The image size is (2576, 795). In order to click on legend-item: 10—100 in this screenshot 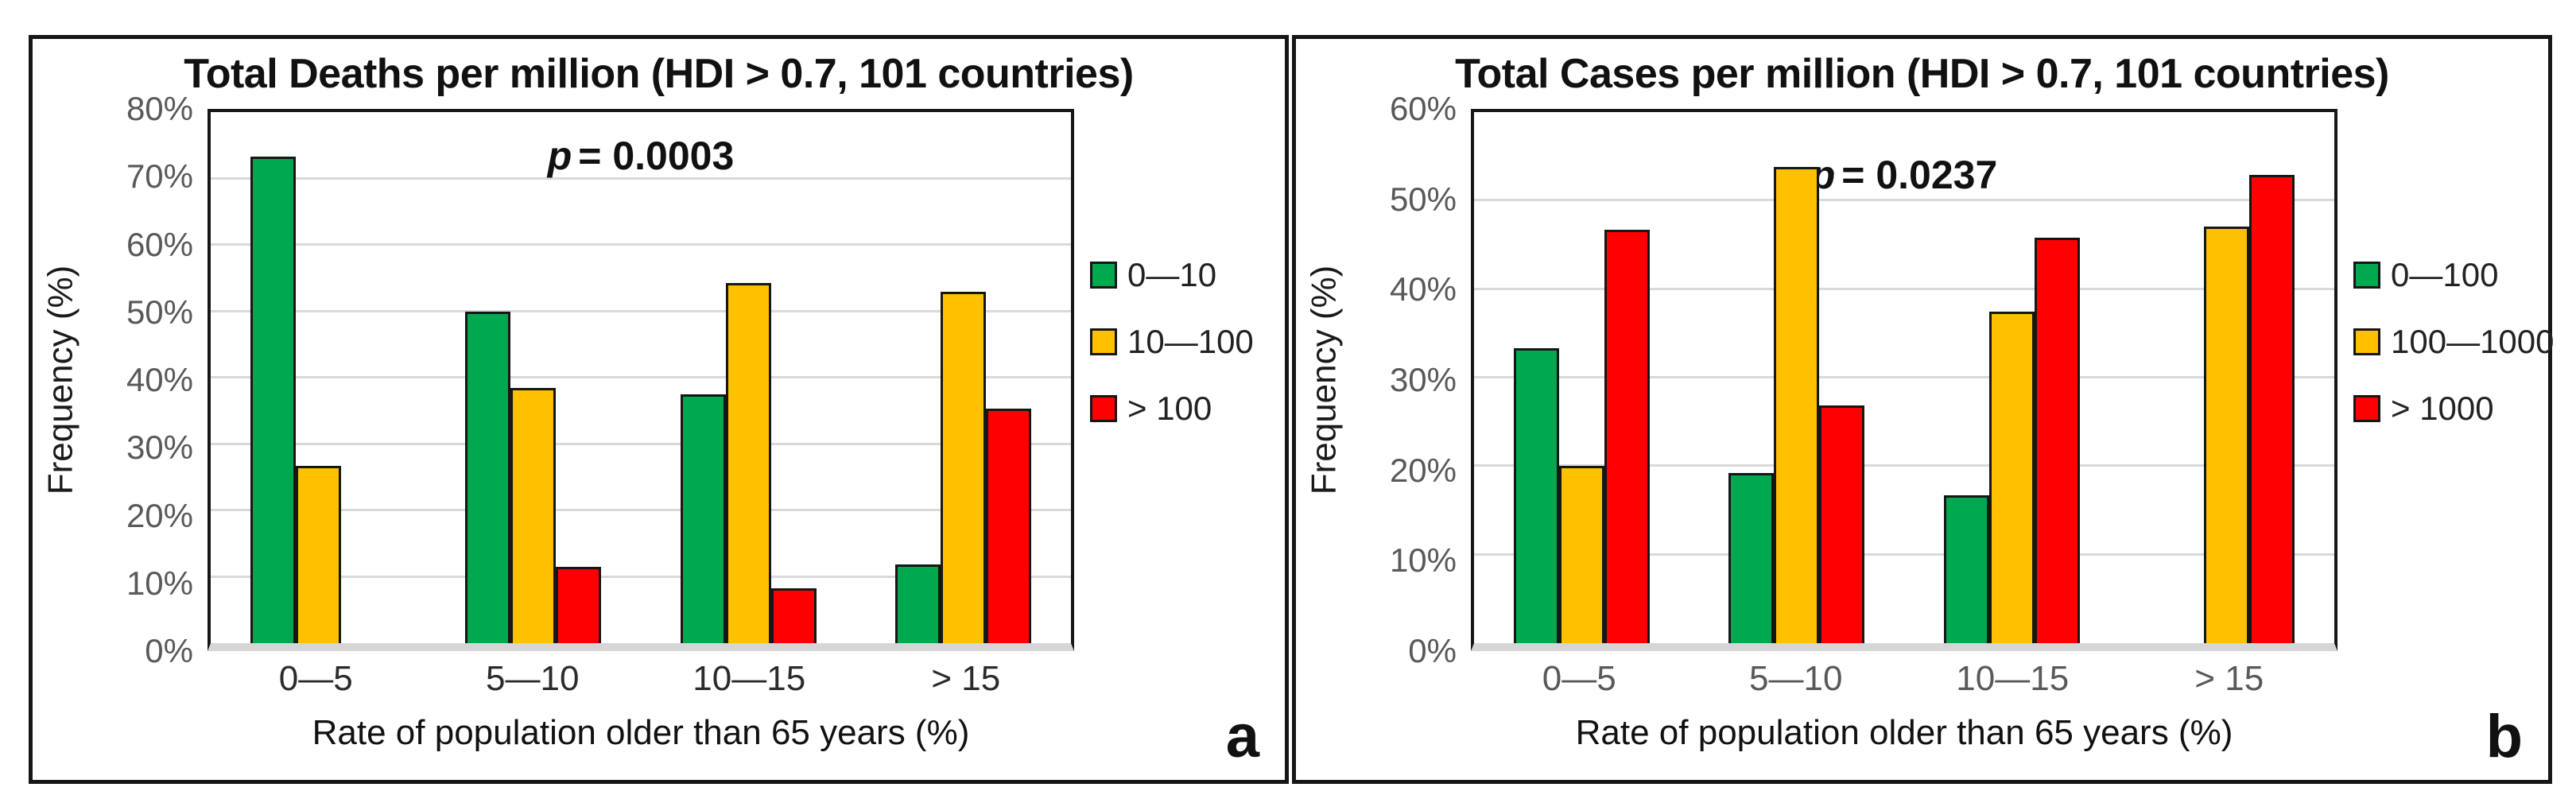, I will do `click(1187, 342)`.